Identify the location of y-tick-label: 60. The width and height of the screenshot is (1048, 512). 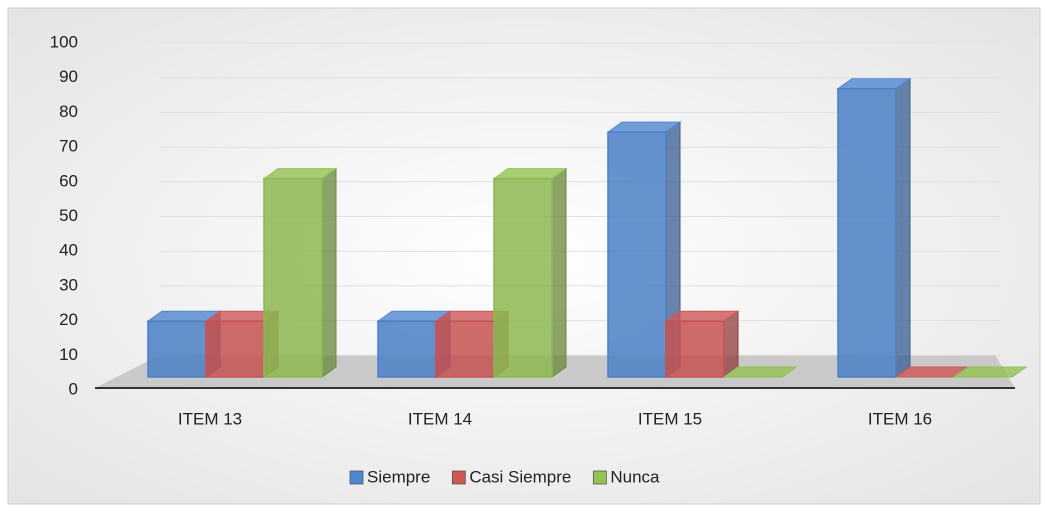
(68, 180).